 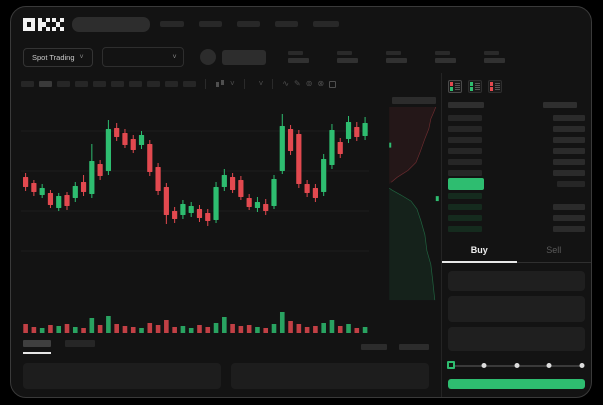 What do you see at coordinates (309, 83) in the screenshot?
I see `camera-icon: ⊚` at bounding box center [309, 83].